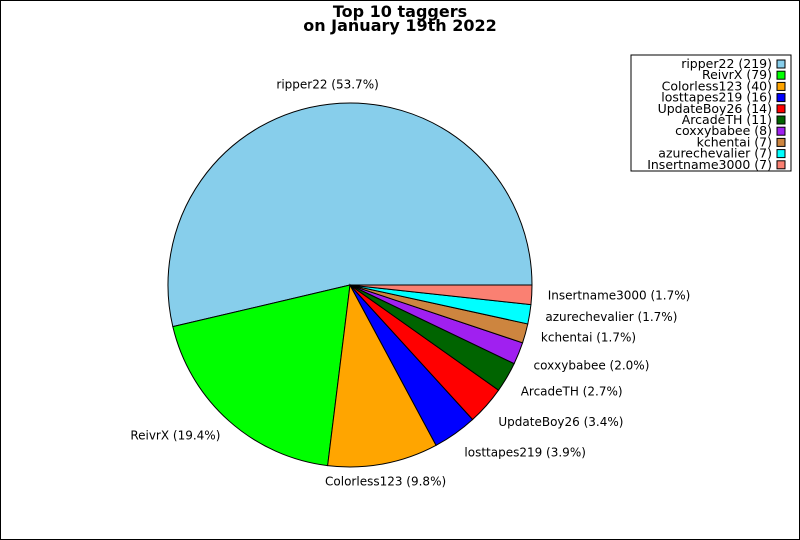 The image size is (800, 540). I want to click on legend-box, so click(711, 113).